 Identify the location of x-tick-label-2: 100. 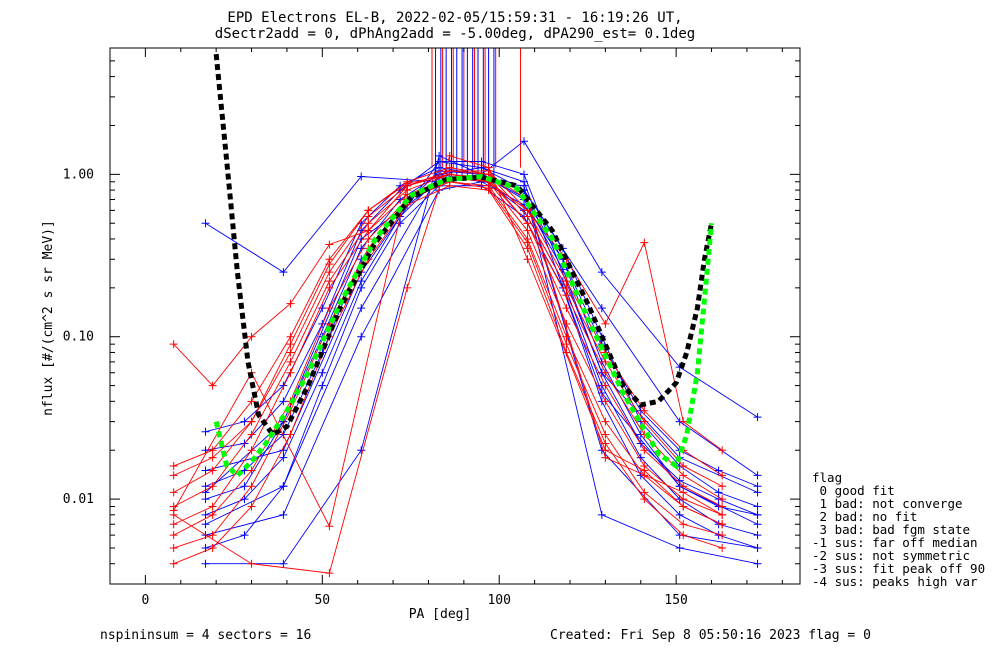
(498, 600).